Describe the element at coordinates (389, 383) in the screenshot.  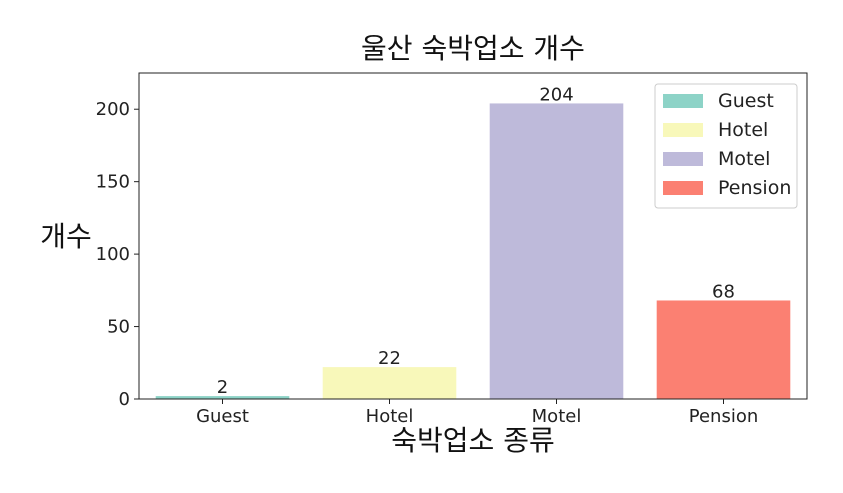
I see `bar-hotel` at that location.